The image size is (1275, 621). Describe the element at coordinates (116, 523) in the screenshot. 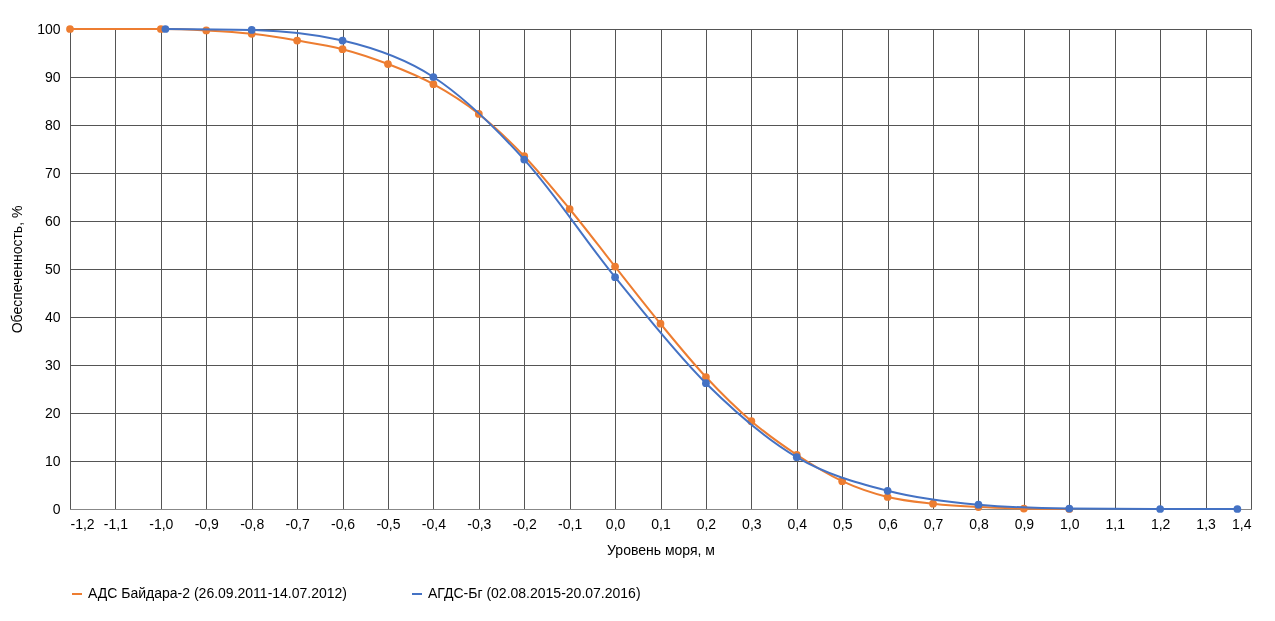

I see `x-tick-label: -1,1` at that location.